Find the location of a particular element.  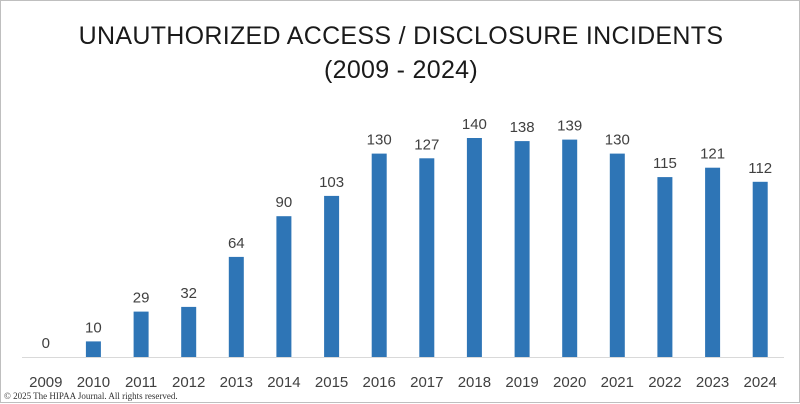

bar-2011 is located at coordinates (141, 334).